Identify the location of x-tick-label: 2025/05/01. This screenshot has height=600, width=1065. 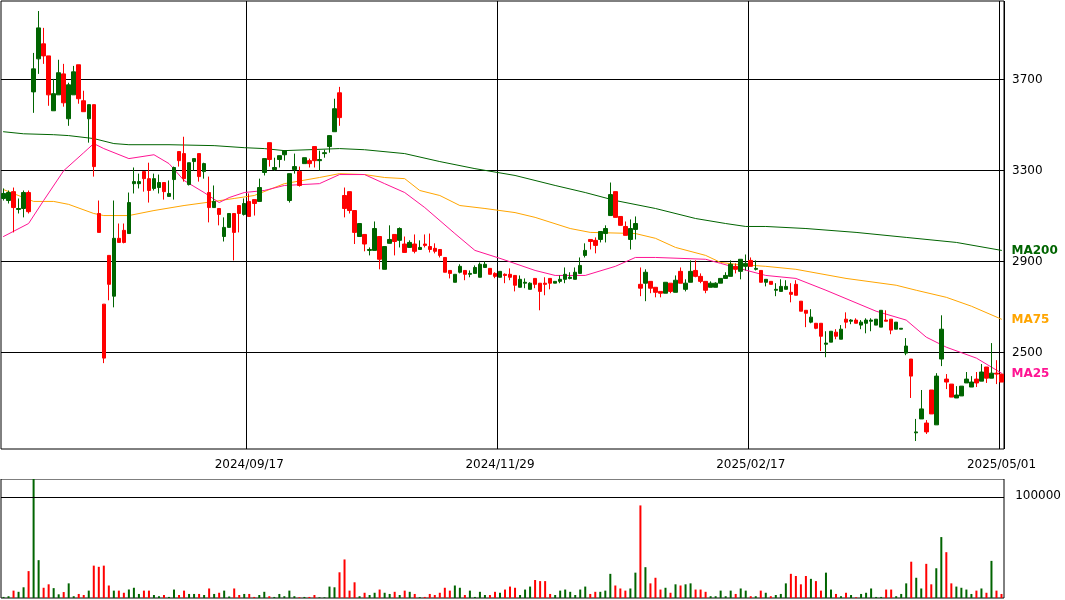
(1001, 464).